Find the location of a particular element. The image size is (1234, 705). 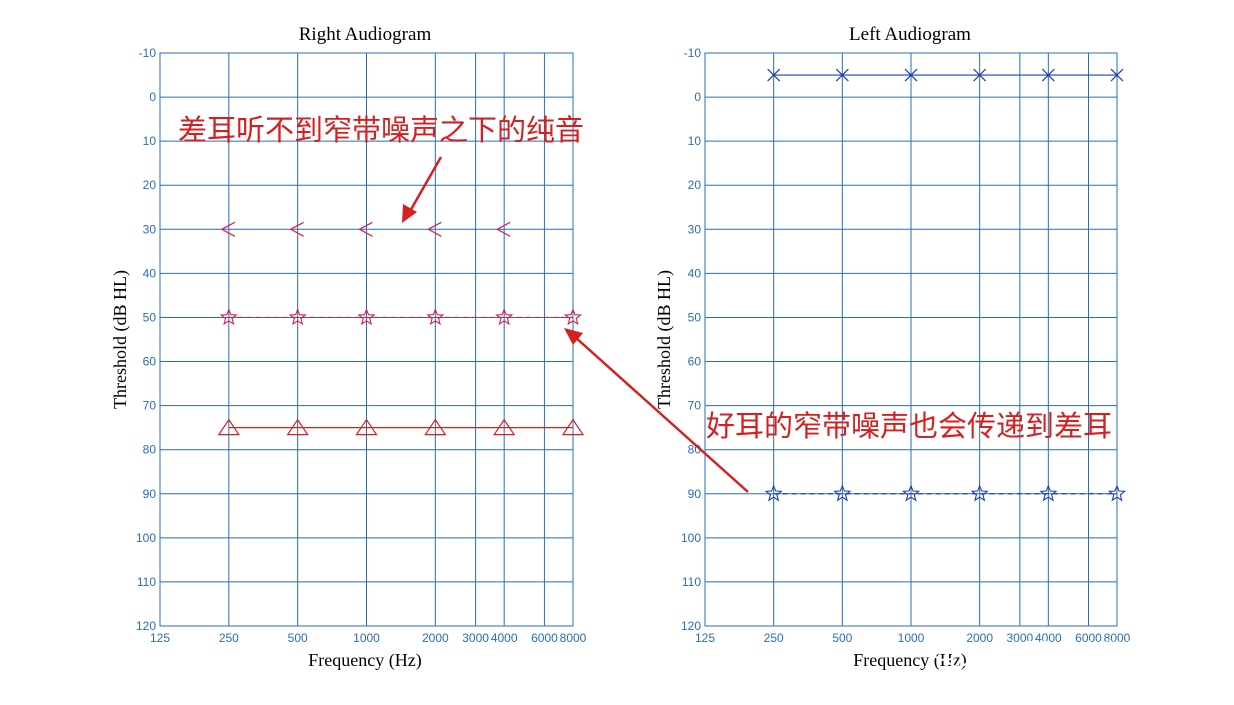

annotation-arrow-right is located at coordinates (656, 410).